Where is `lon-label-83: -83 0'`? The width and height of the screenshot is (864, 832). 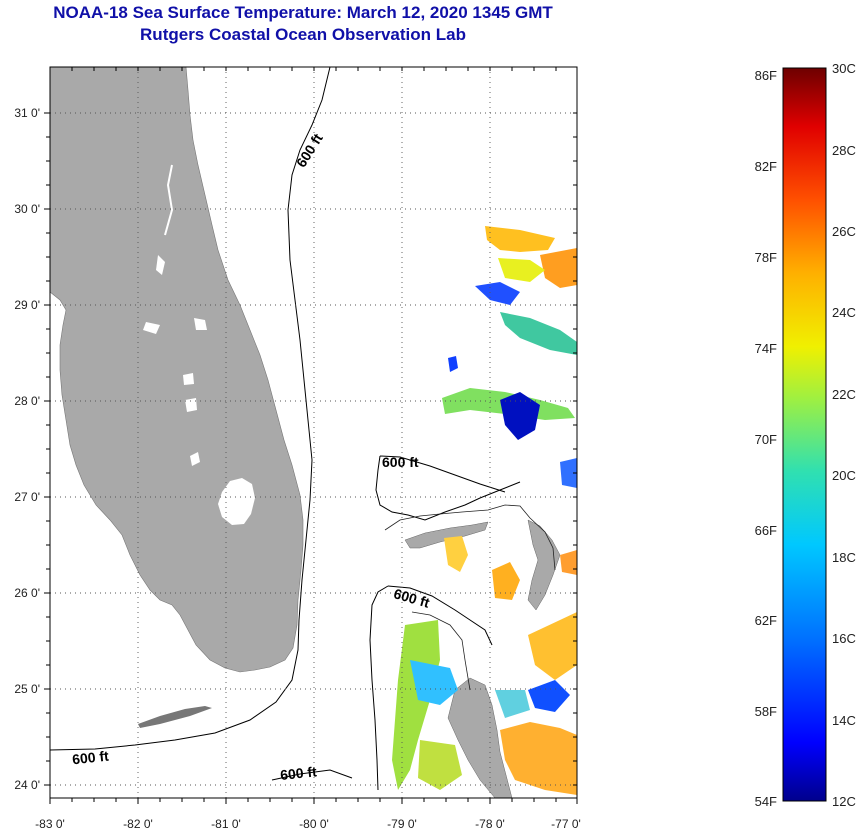
lon-label-83: -83 0' is located at coordinates (50, 824).